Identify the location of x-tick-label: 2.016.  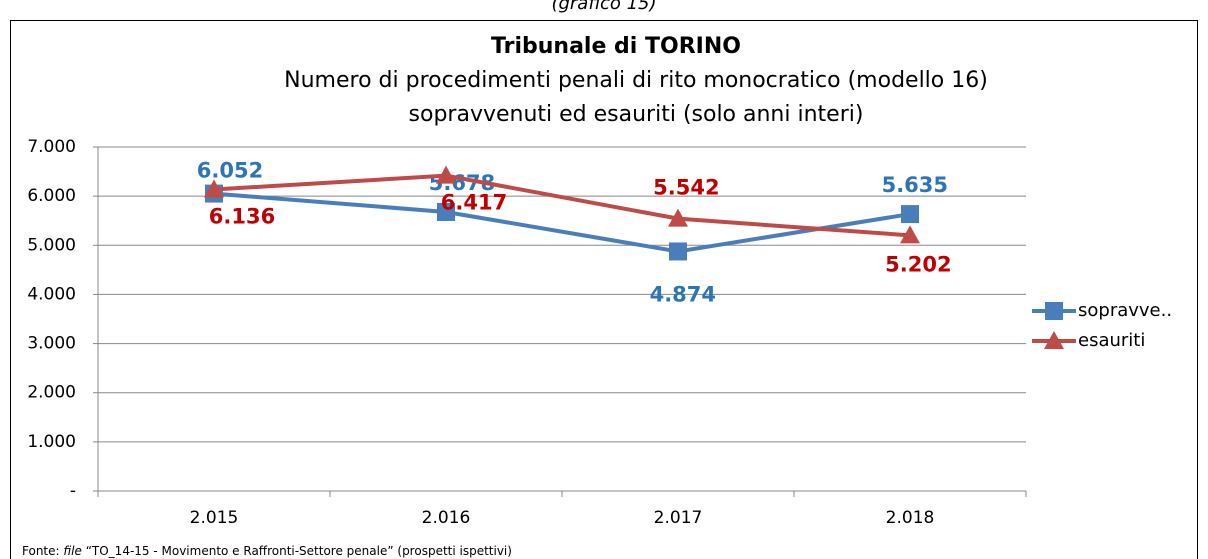
(446, 518).